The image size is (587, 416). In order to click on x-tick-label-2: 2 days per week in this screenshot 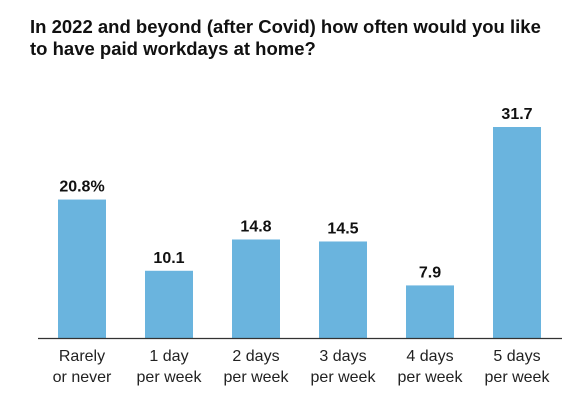, I will do `click(257, 367)`.